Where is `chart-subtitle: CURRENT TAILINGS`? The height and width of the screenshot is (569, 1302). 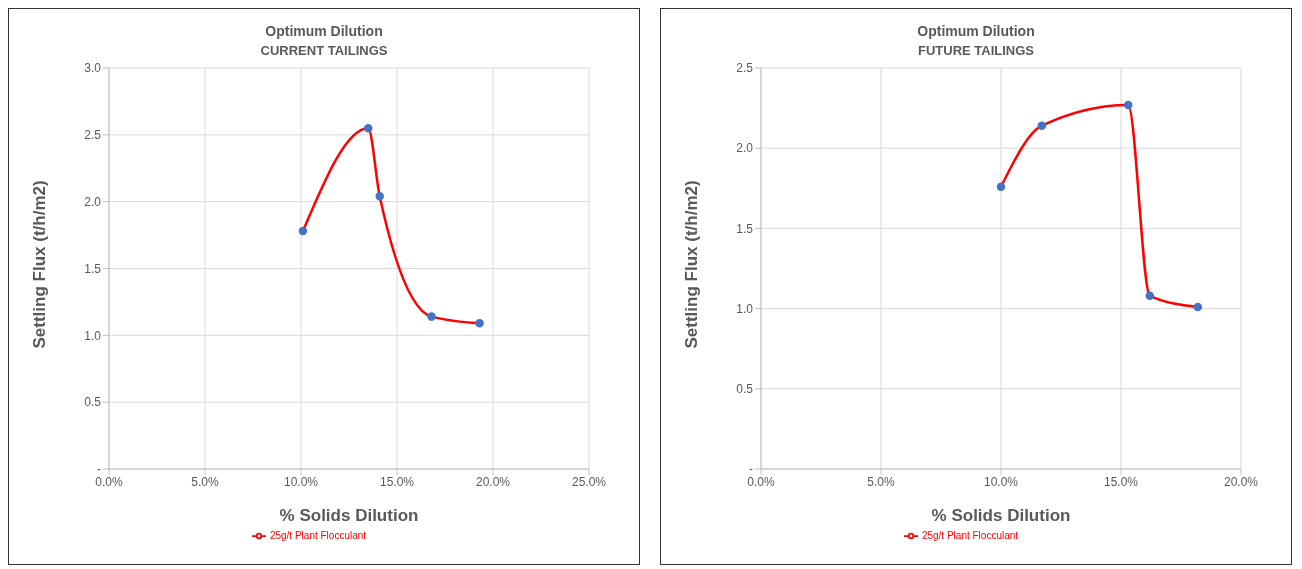
chart-subtitle: CURRENT TAILINGS is located at coordinates (324, 50).